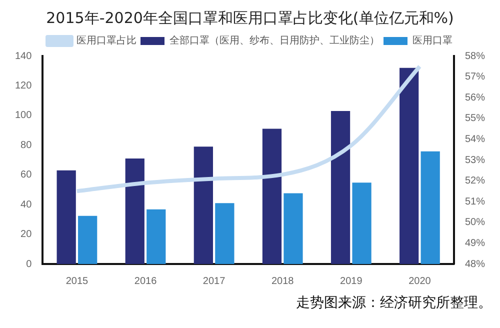  I want to click on chart-title: 2015年-2020年全国口罩和医用口罩占比变化(单位亿元和%), so click(250, 17).